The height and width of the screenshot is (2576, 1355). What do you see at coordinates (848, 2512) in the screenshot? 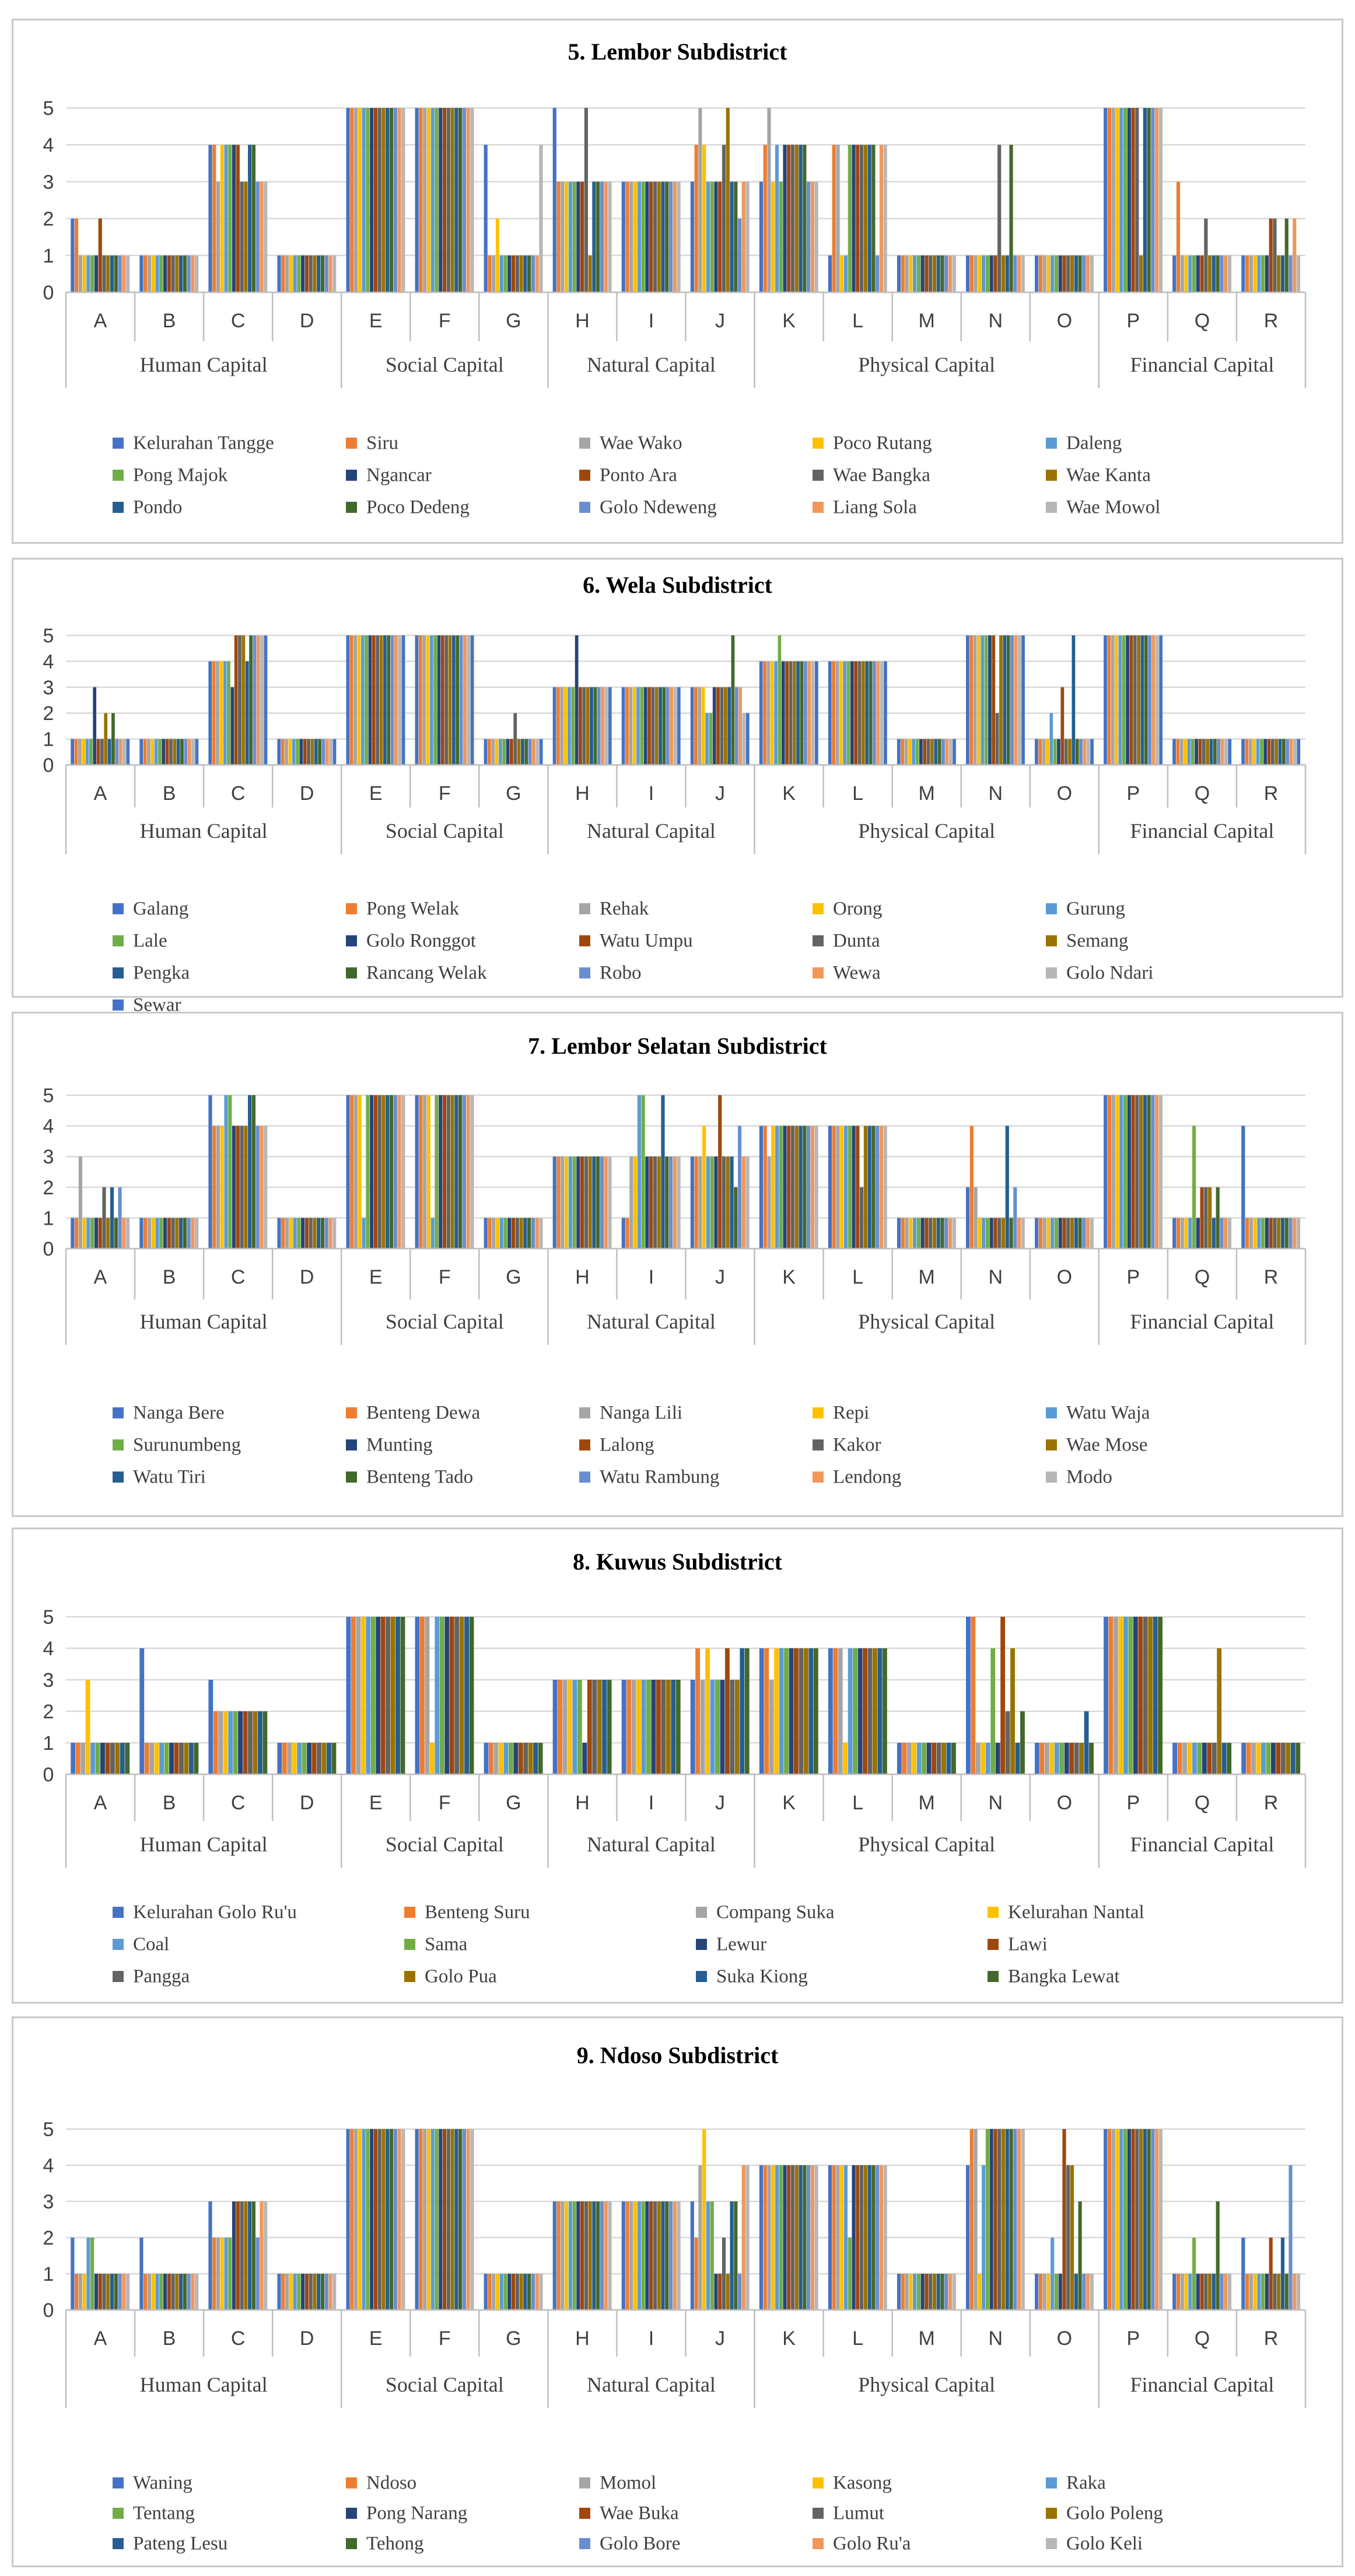
I see `legend-item: Lumut` at bounding box center [848, 2512].